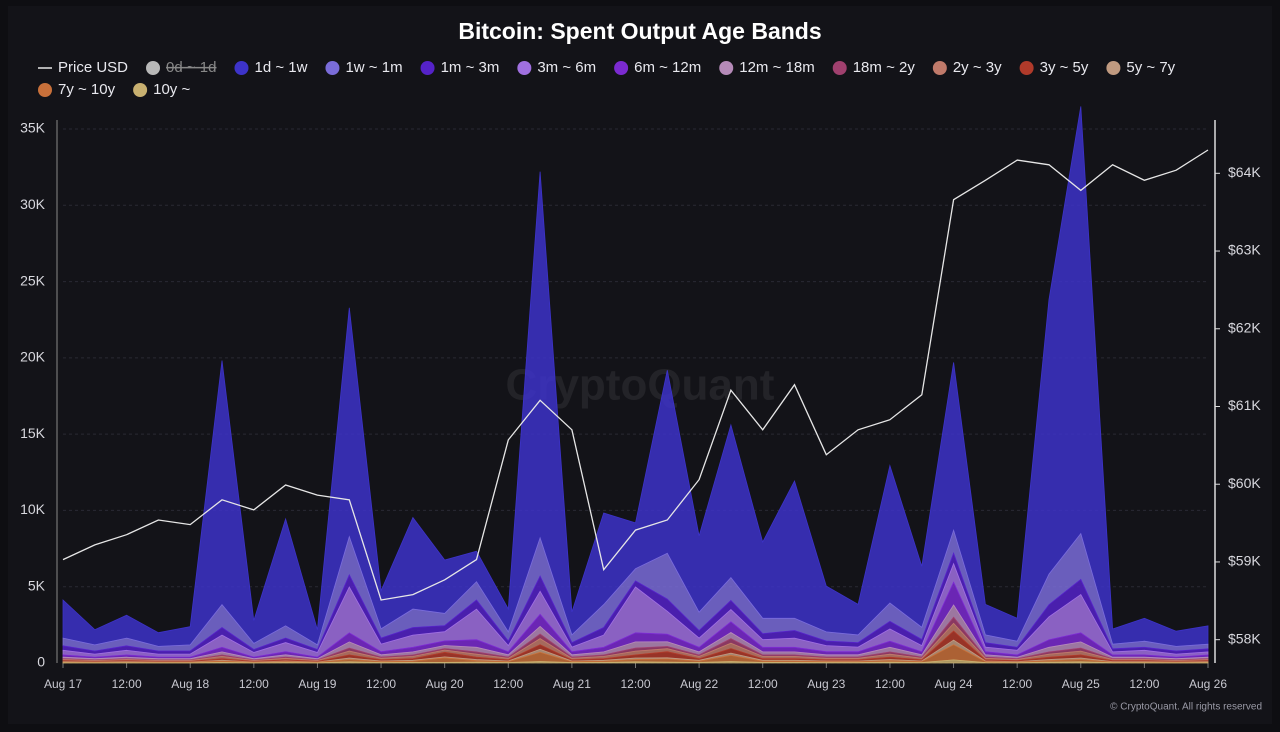 The image size is (1280, 732). I want to click on y2-tick-label: $60K, so click(1244, 483).